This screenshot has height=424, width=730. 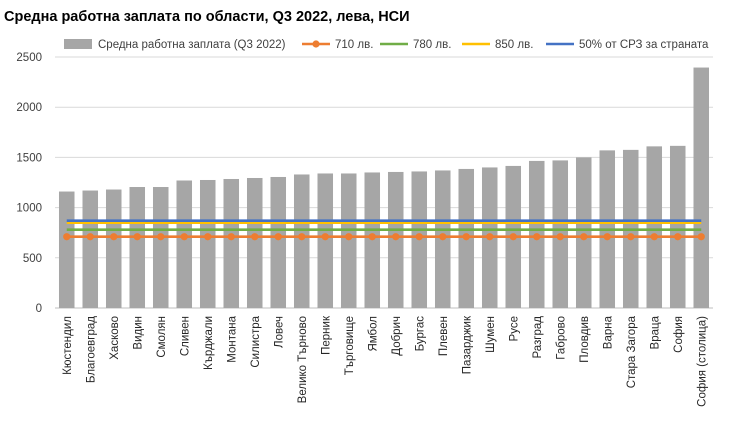 I want to click on x-category-label: Русе, so click(x=514, y=328).